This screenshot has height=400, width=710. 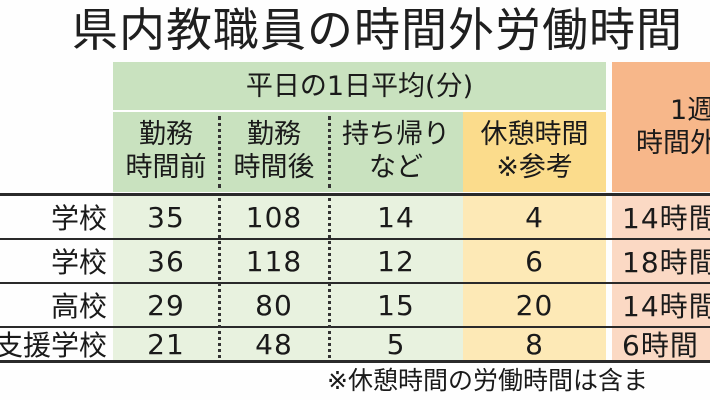 I want to click on header-col-after-line1: 勤務, so click(x=274, y=134).